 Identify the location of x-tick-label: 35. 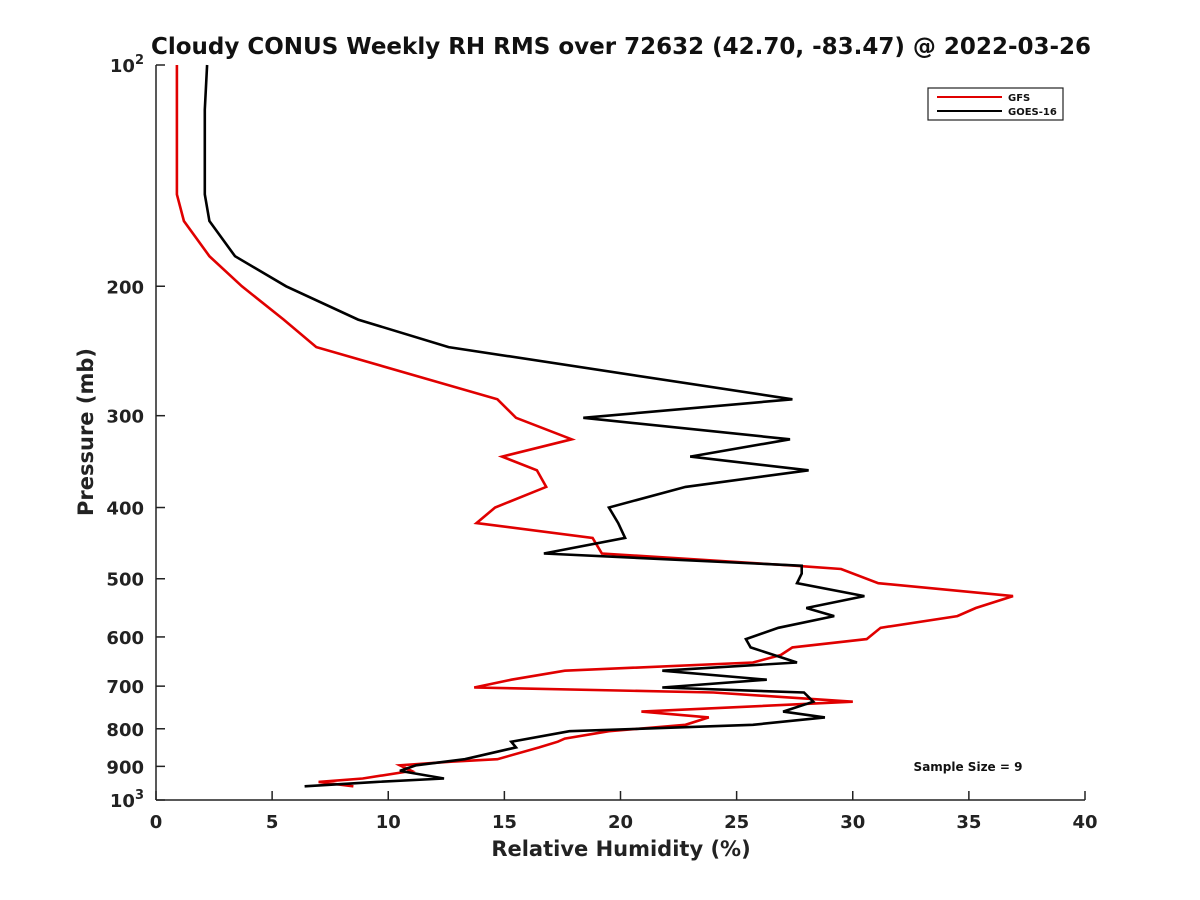
(968, 822).